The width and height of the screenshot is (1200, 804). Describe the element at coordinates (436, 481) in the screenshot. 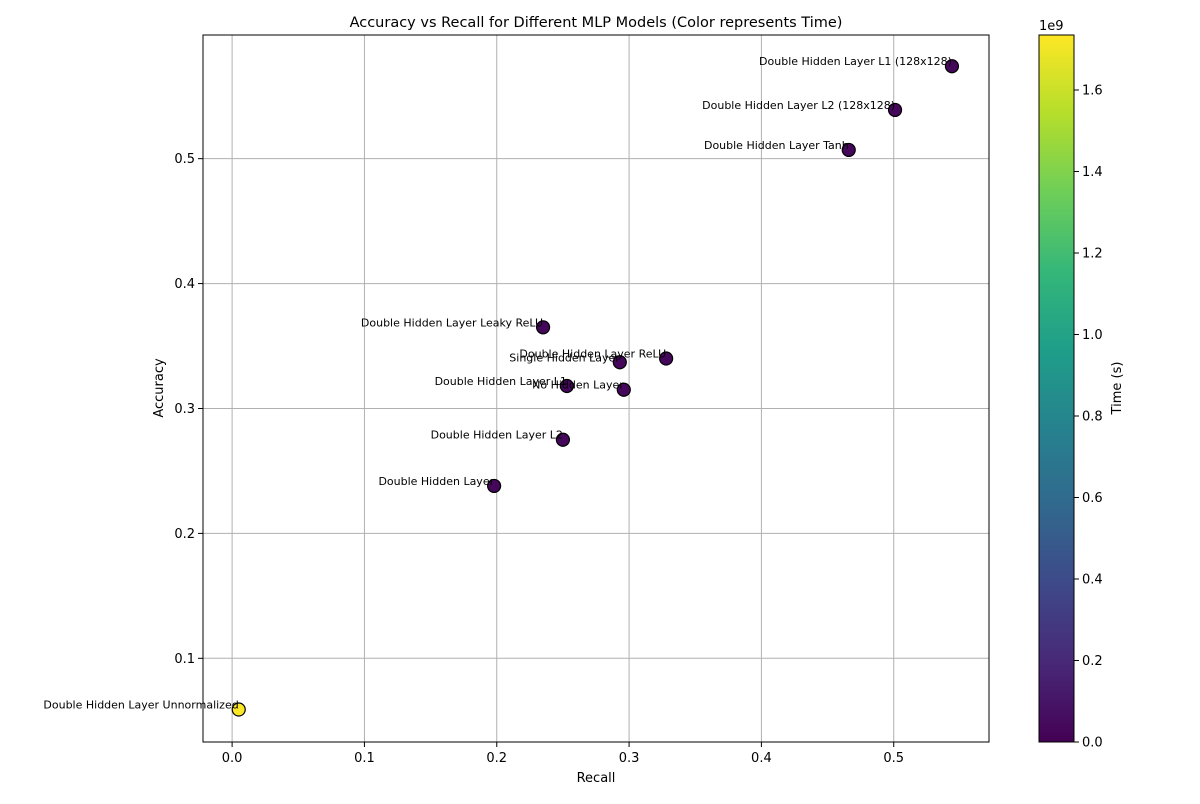

I see `point-label: Double Hidden Layer` at that location.